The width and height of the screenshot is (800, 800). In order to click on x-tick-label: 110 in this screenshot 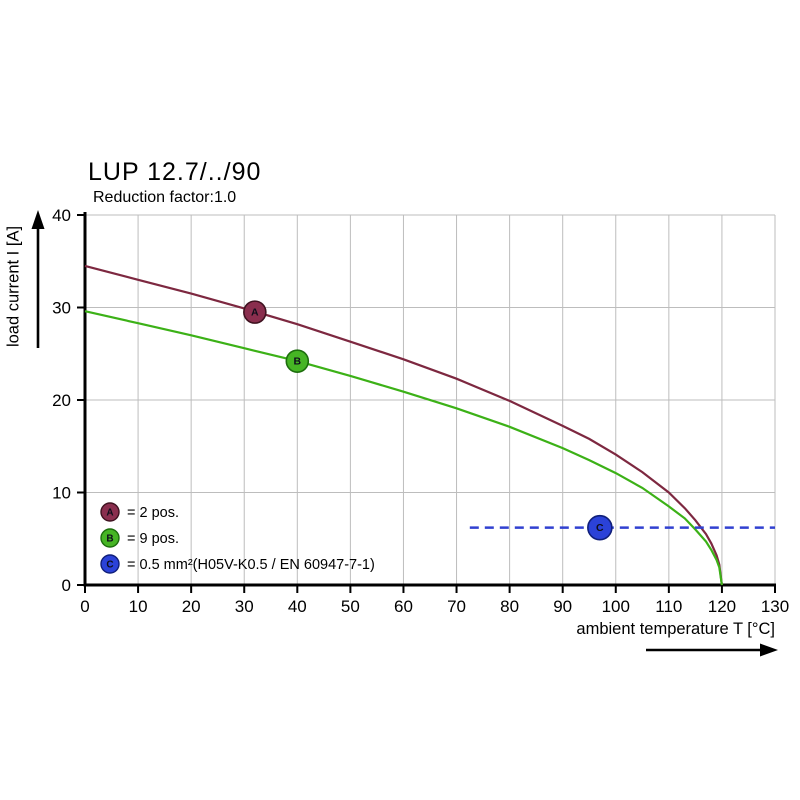, I will do `click(668, 606)`.